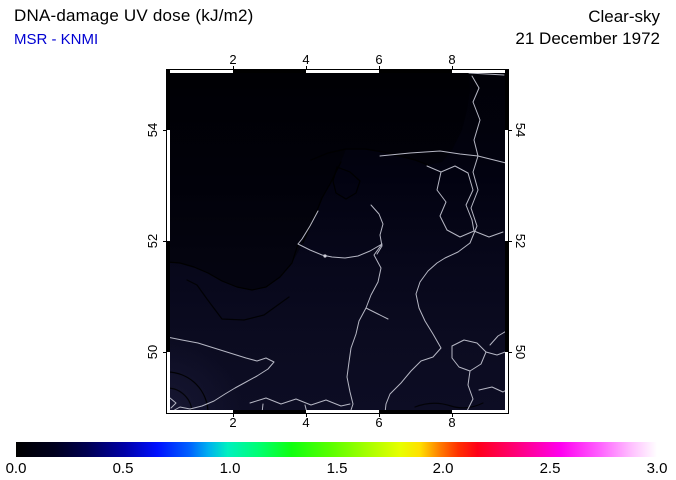 This screenshot has height=480, width=676. What do you see at coordinates (134, 15) in the screenshot?
I see `page-title: DNA-damage UV dose (kJ/m2)` at bounding box center [134, 15].